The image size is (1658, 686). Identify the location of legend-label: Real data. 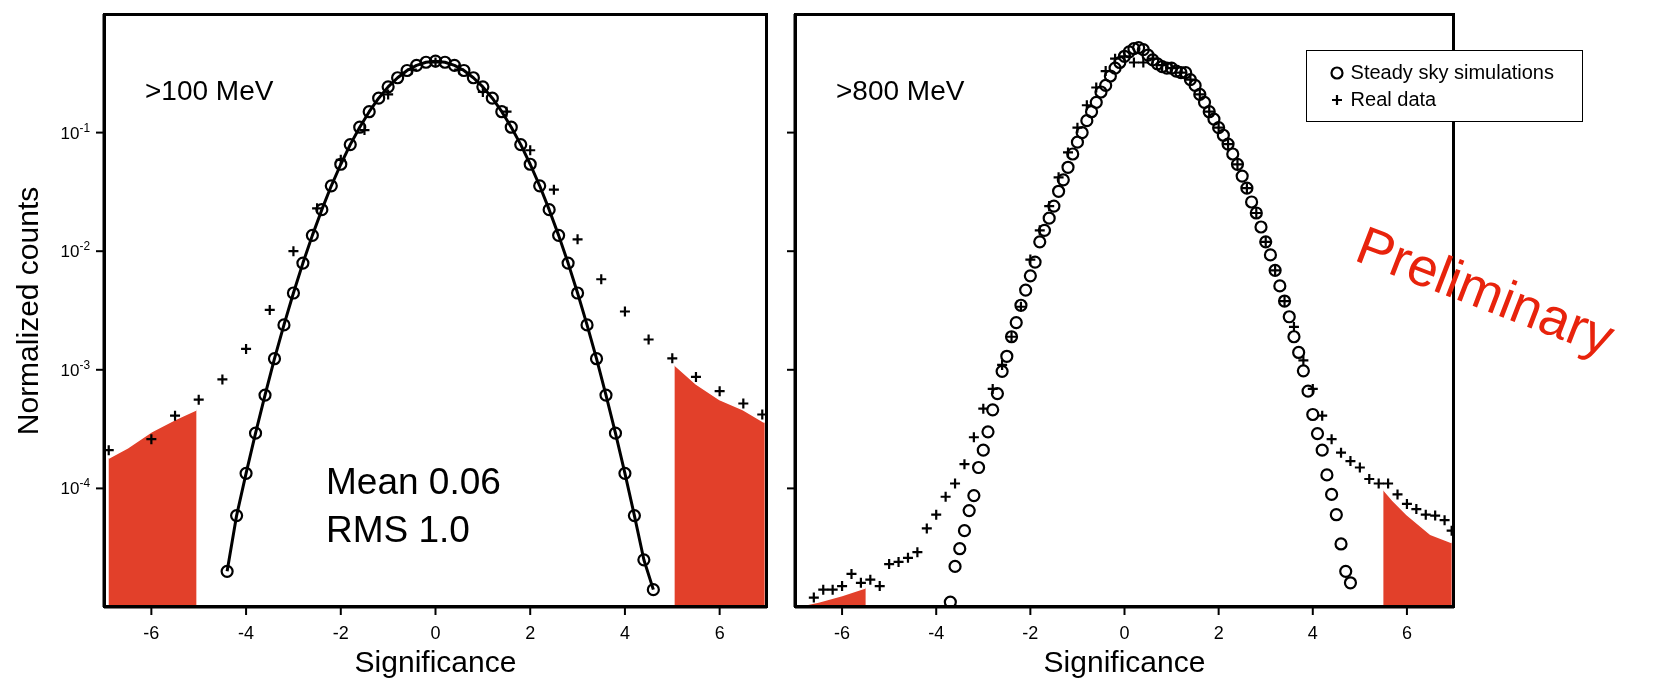
(1393, 99).